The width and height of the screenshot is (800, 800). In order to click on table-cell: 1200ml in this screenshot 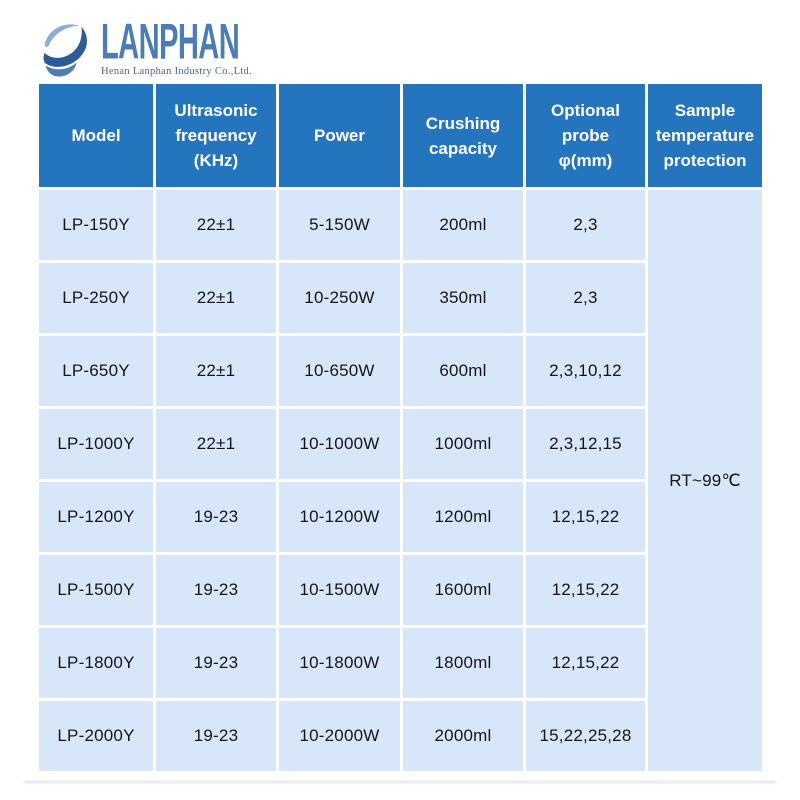, I will do `click(463, 517)`.